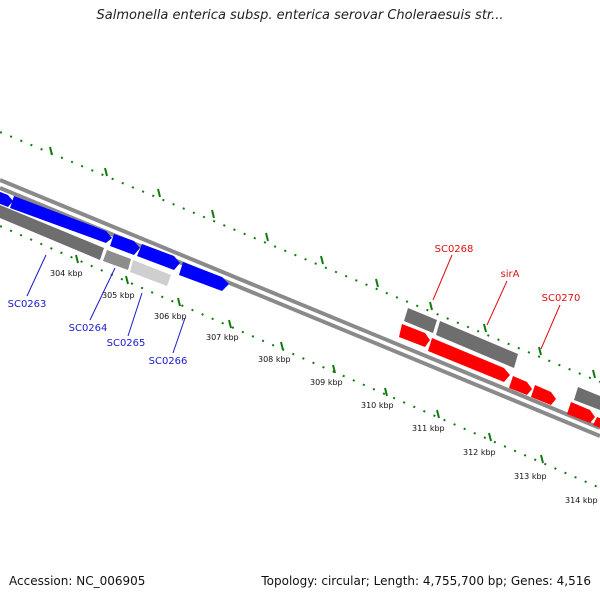  What do you see at coordinates (530, 476) in the screenshot?
I see `ruler-label: 313 kbp` at bounding box center [530, 476].